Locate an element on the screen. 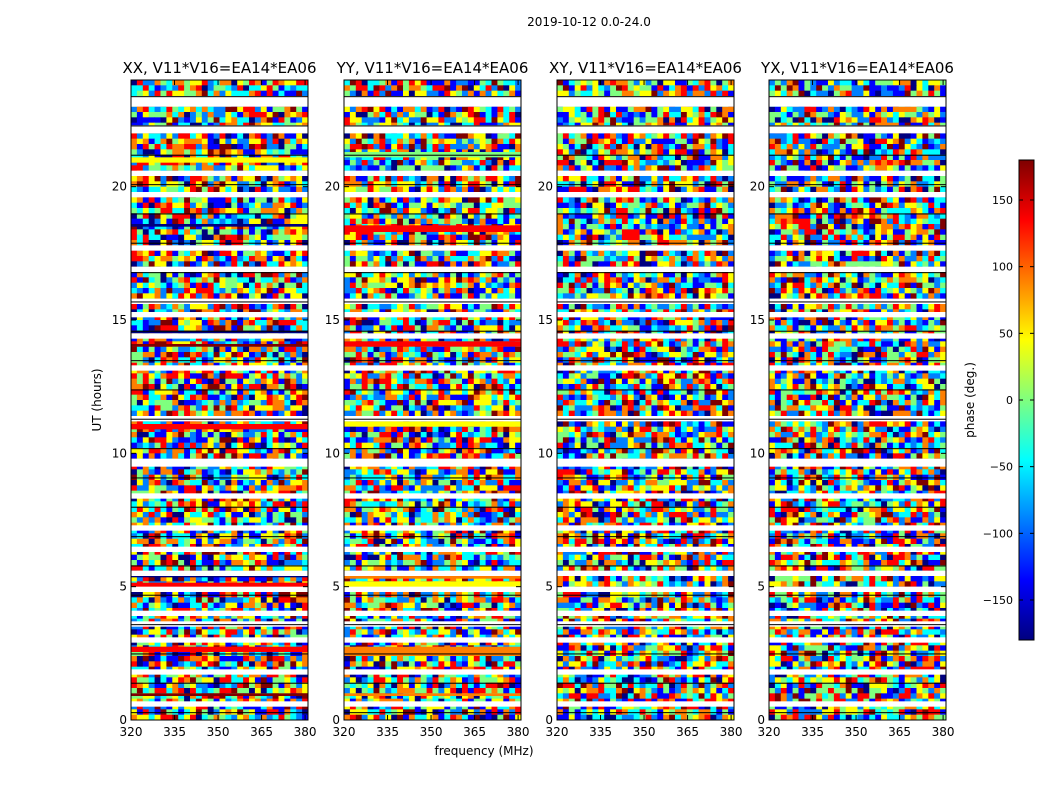 This screenshot has width=1050, height=800. colorbar: 150 100 50 0 −50 −100 −150 is located at coordinates (1009, 400).